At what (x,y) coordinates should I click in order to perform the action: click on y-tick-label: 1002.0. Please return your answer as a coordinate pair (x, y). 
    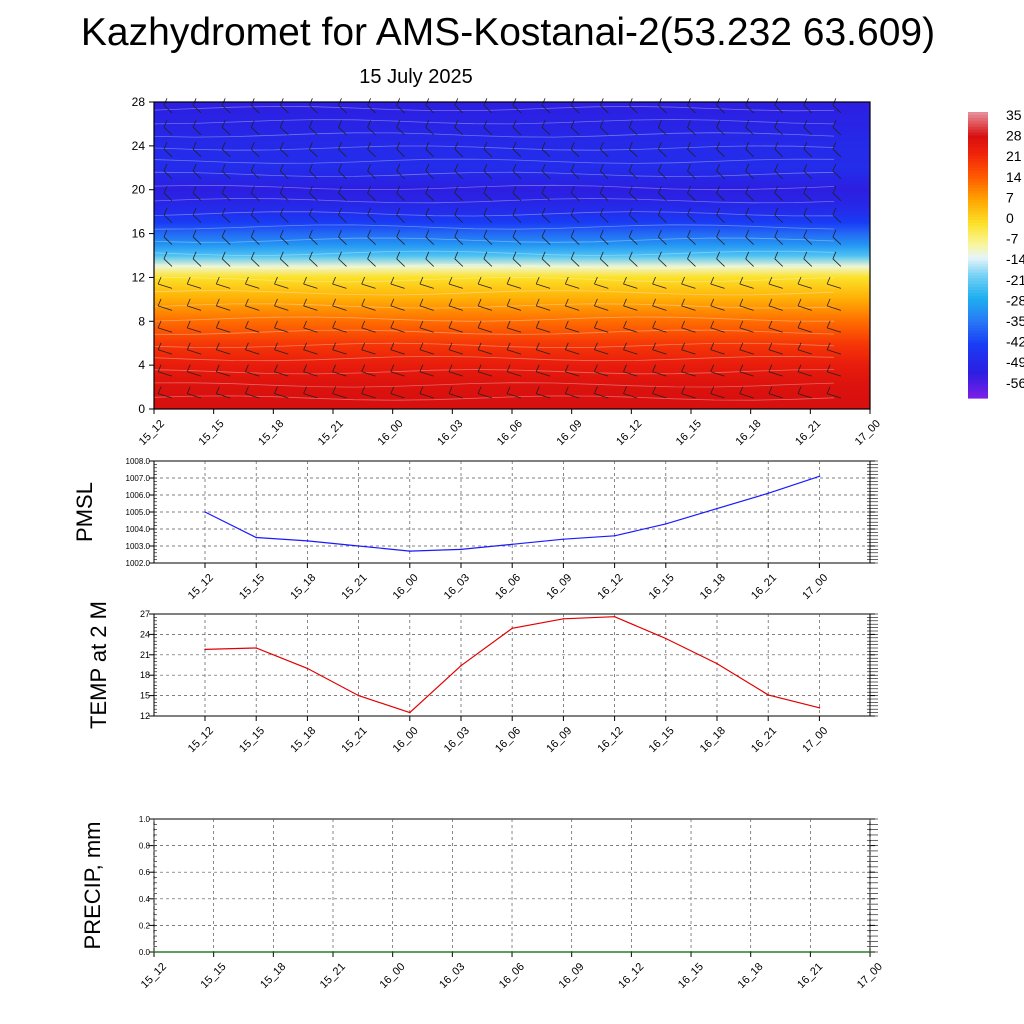
    Looking at the image, I should click on (138, 563).